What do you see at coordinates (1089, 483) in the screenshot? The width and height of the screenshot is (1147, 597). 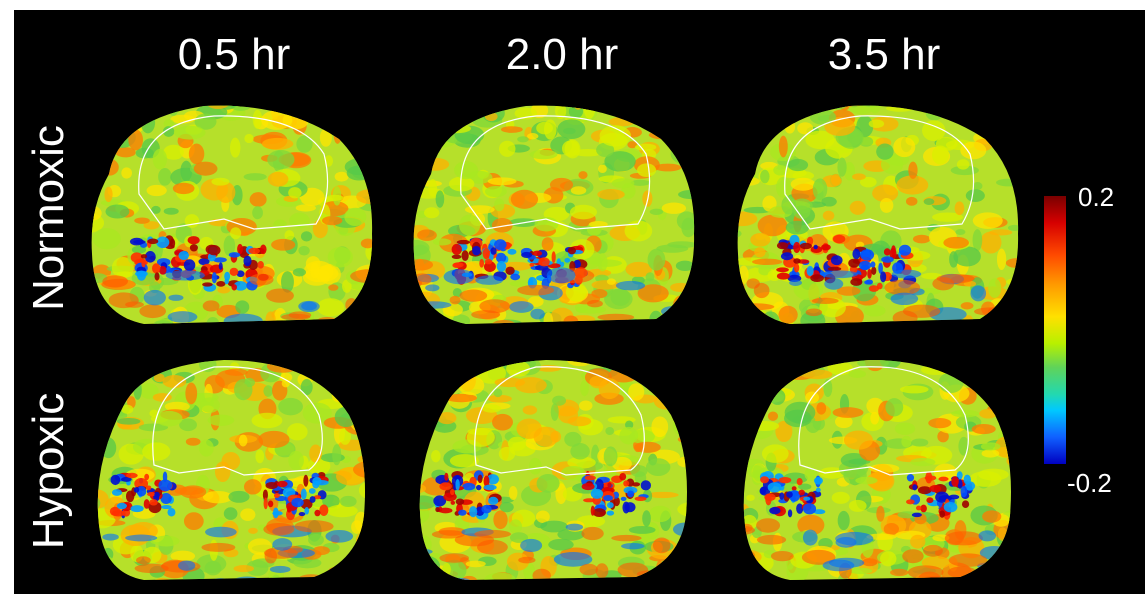 I see `colorbar-min-label: -0.2` at bounding box center [1089, 483].